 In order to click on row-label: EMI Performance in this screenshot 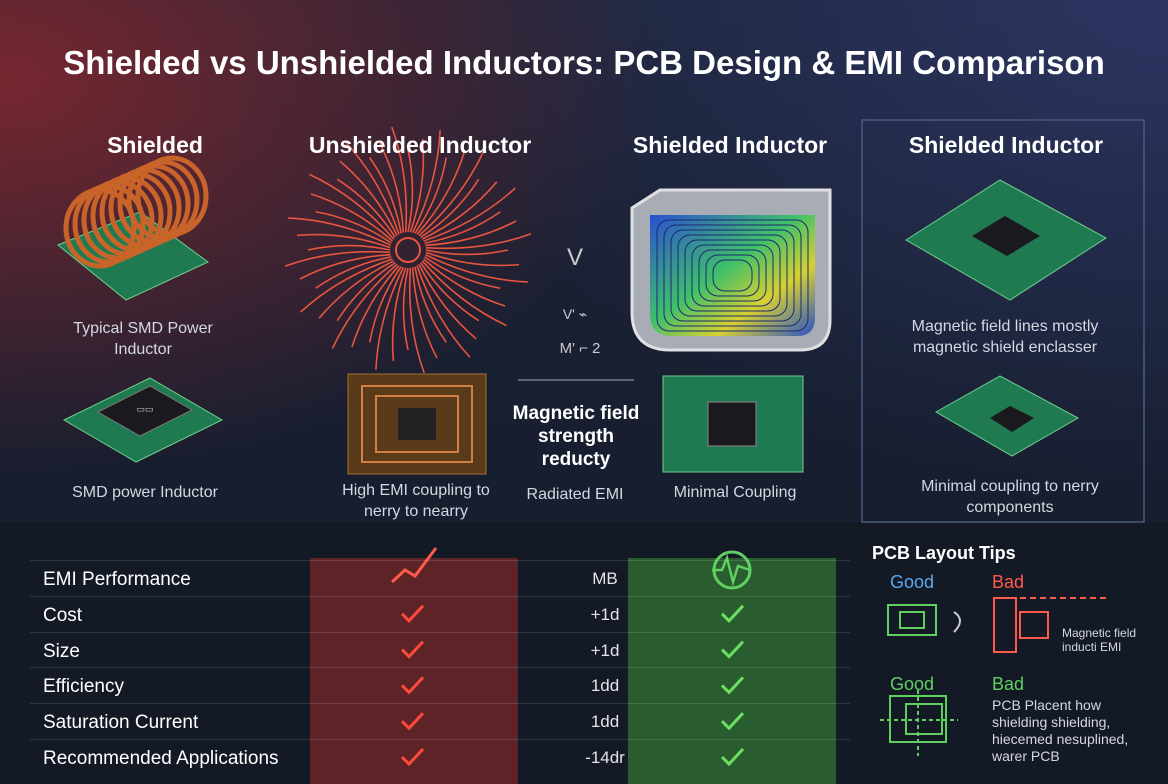, I will do `click(117, 579)`.